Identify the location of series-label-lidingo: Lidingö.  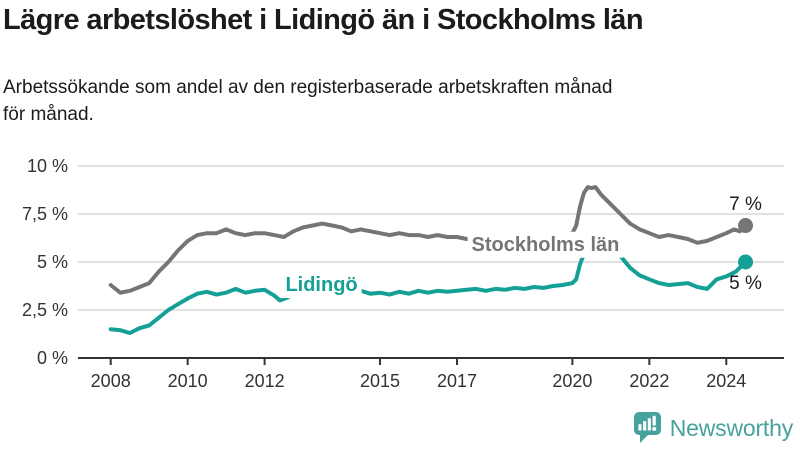
(321, 285).